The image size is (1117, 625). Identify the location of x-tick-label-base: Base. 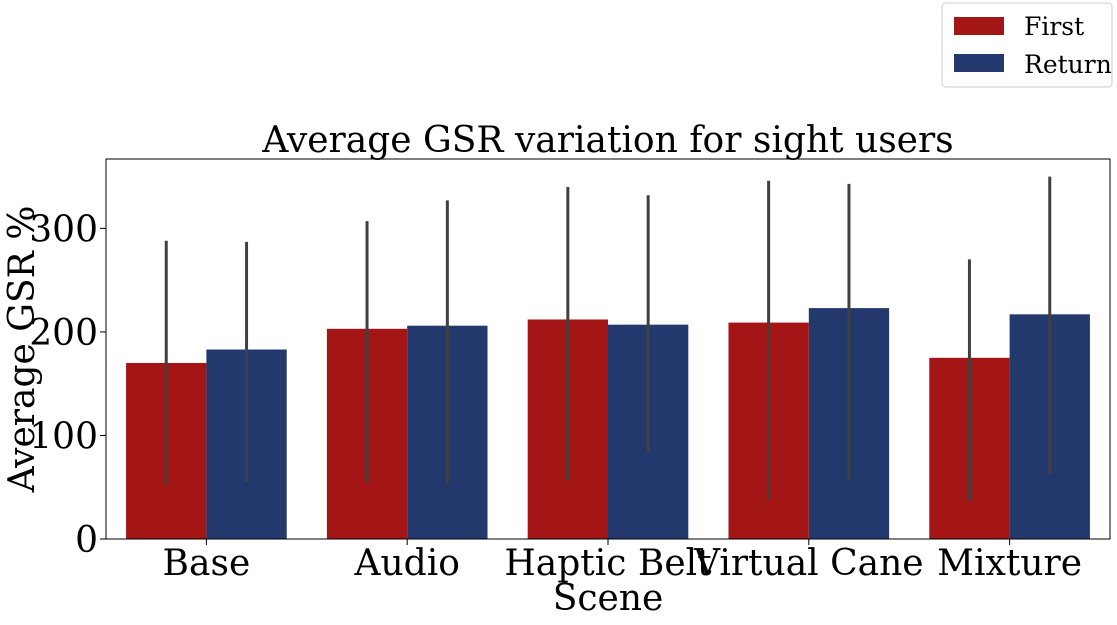
(207, 563).